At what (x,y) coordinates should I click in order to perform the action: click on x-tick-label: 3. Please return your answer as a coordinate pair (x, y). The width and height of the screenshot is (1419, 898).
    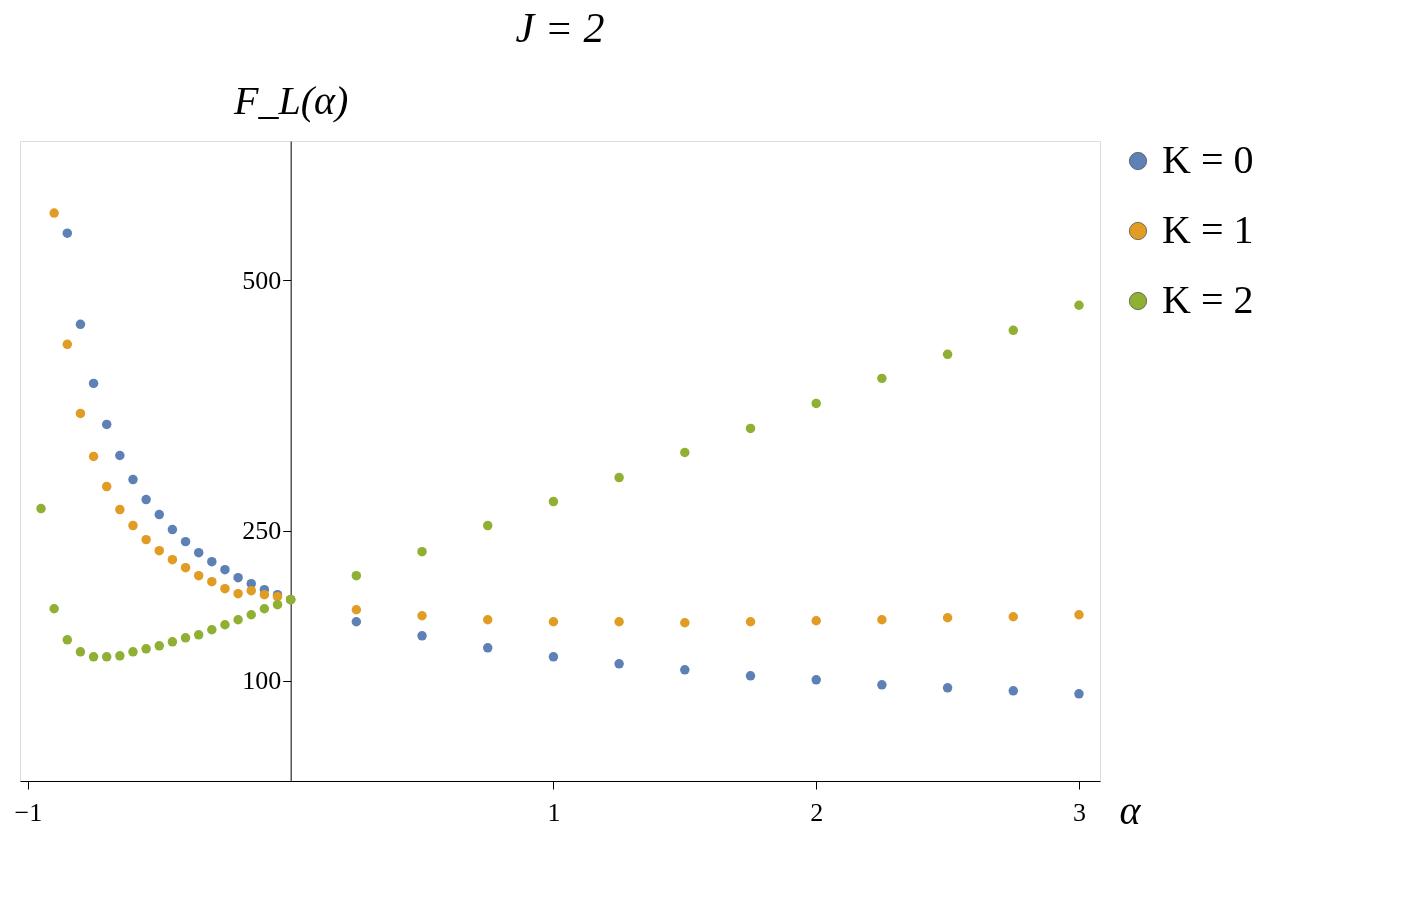
    Looking at the image, I should click on (1079, 812).